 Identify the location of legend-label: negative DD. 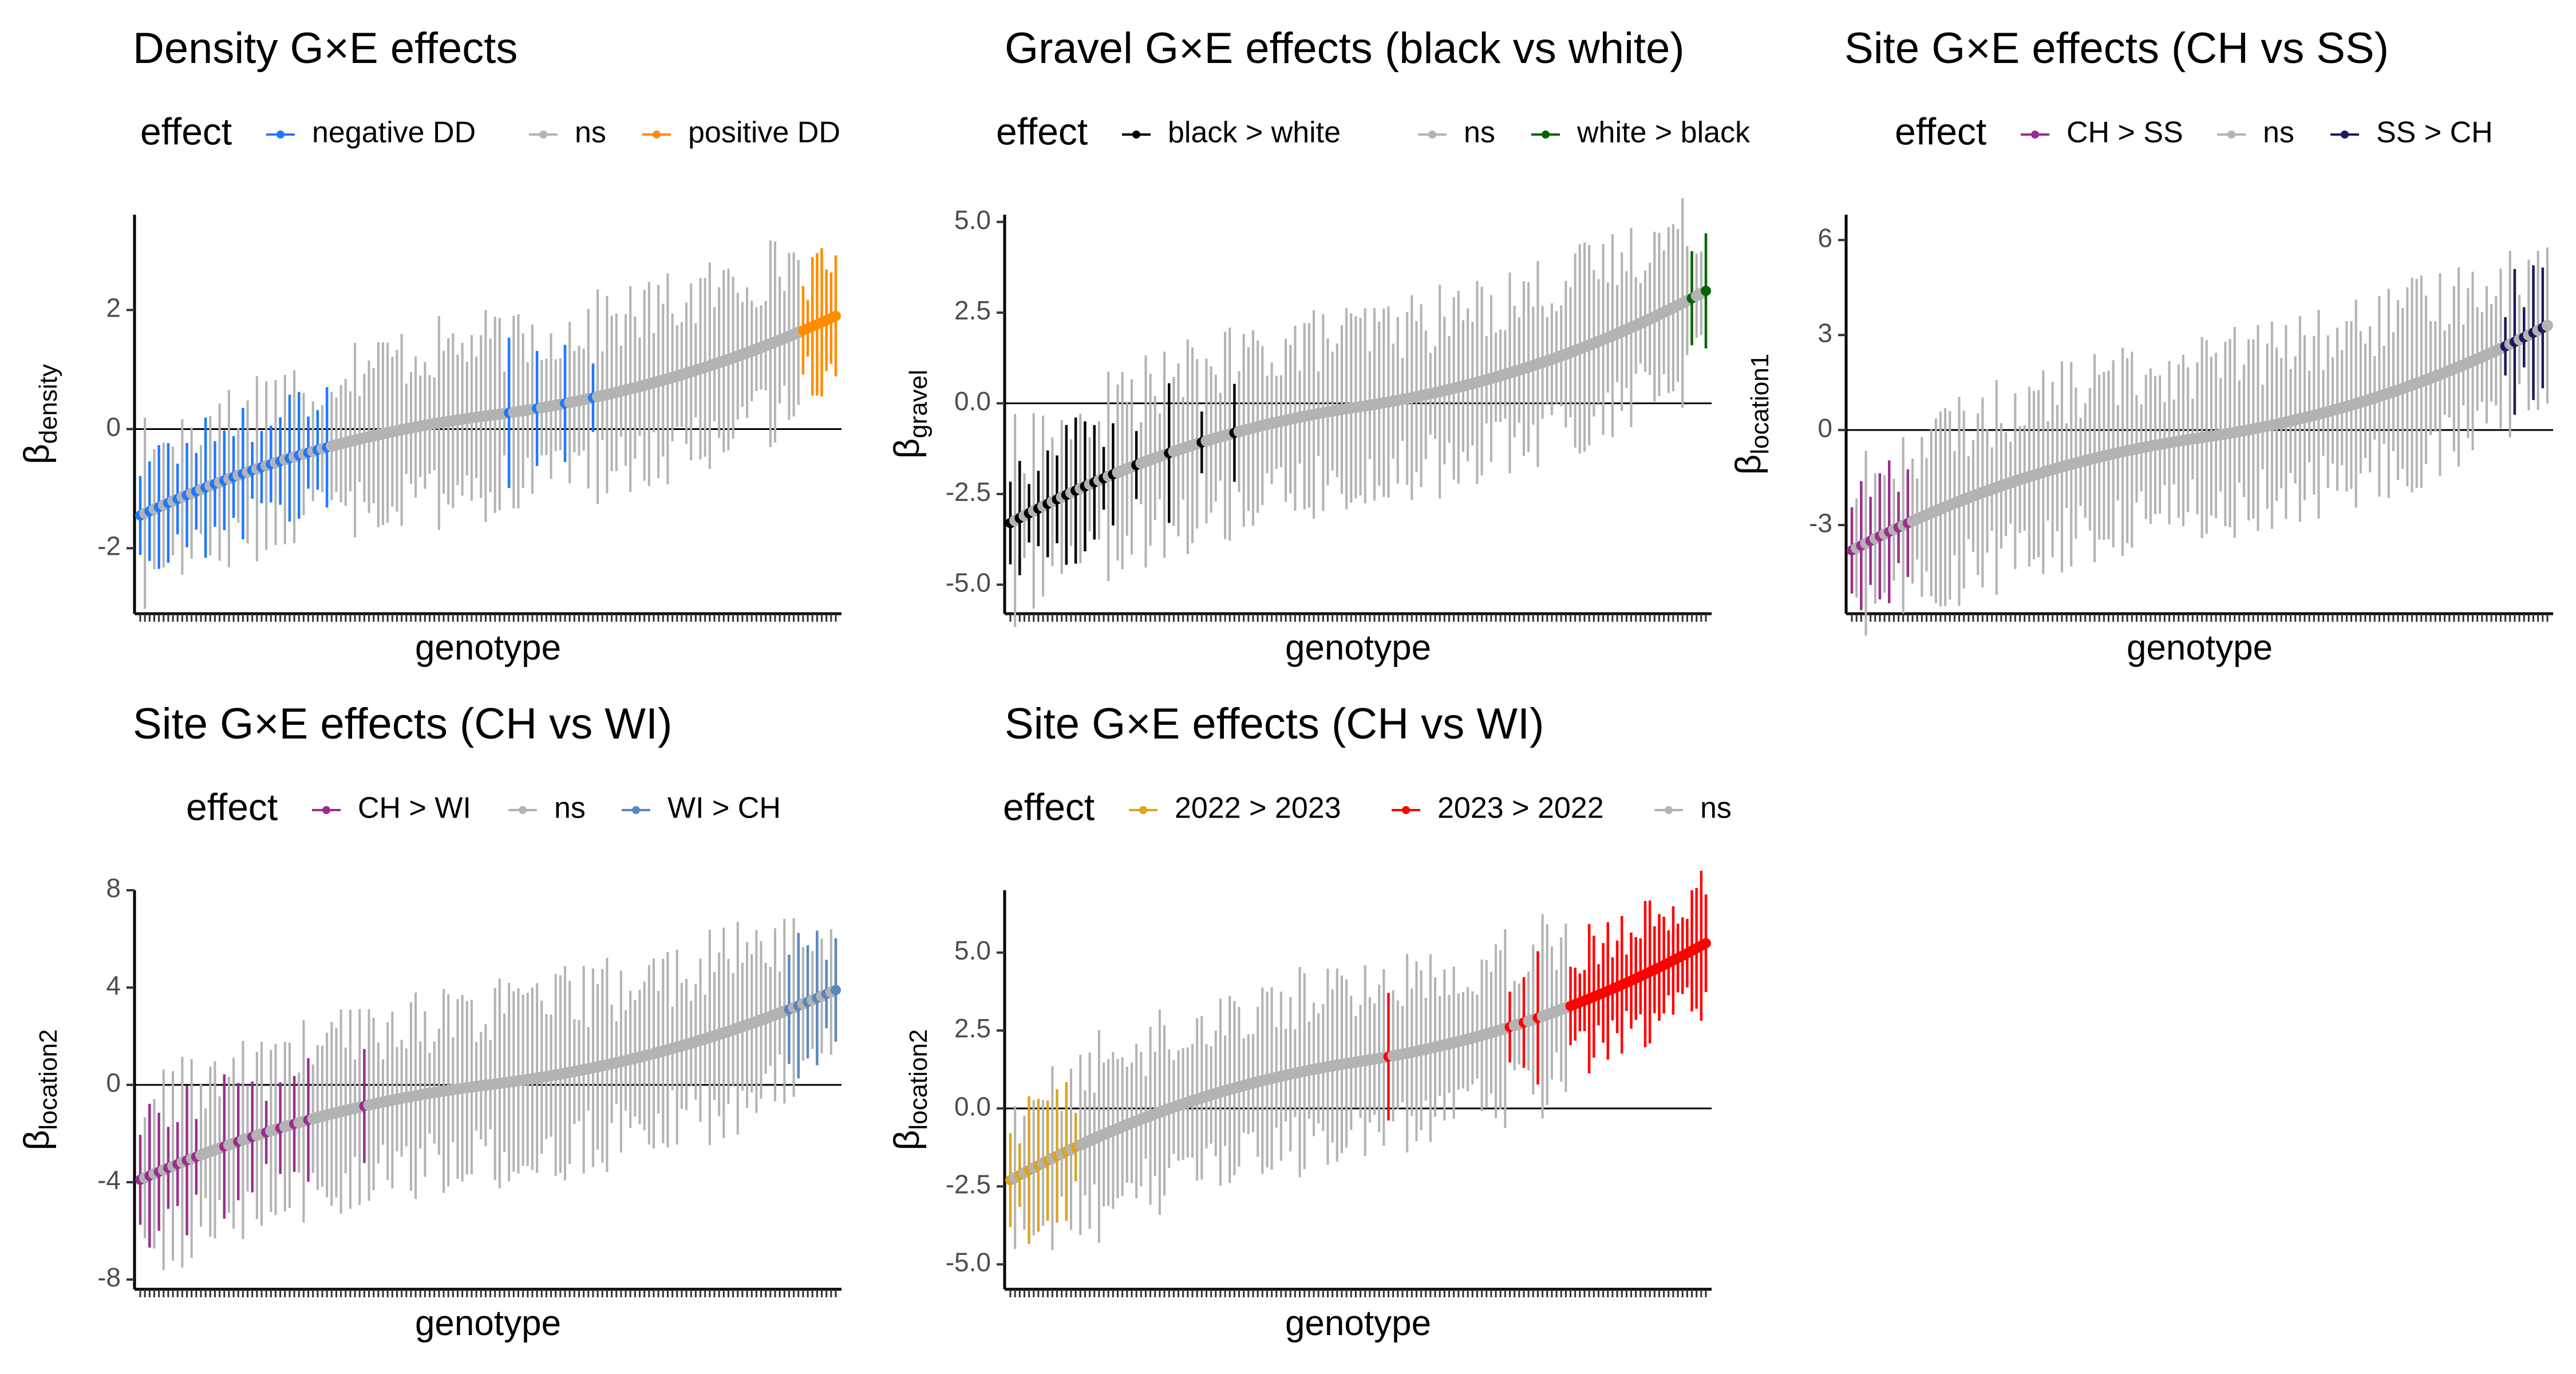
(394, 132).